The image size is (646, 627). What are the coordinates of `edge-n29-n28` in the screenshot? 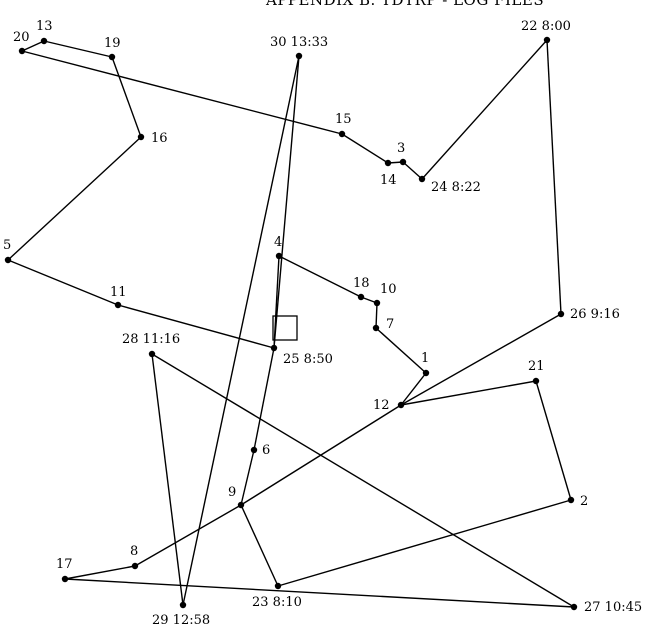 It's located at (167, 479).